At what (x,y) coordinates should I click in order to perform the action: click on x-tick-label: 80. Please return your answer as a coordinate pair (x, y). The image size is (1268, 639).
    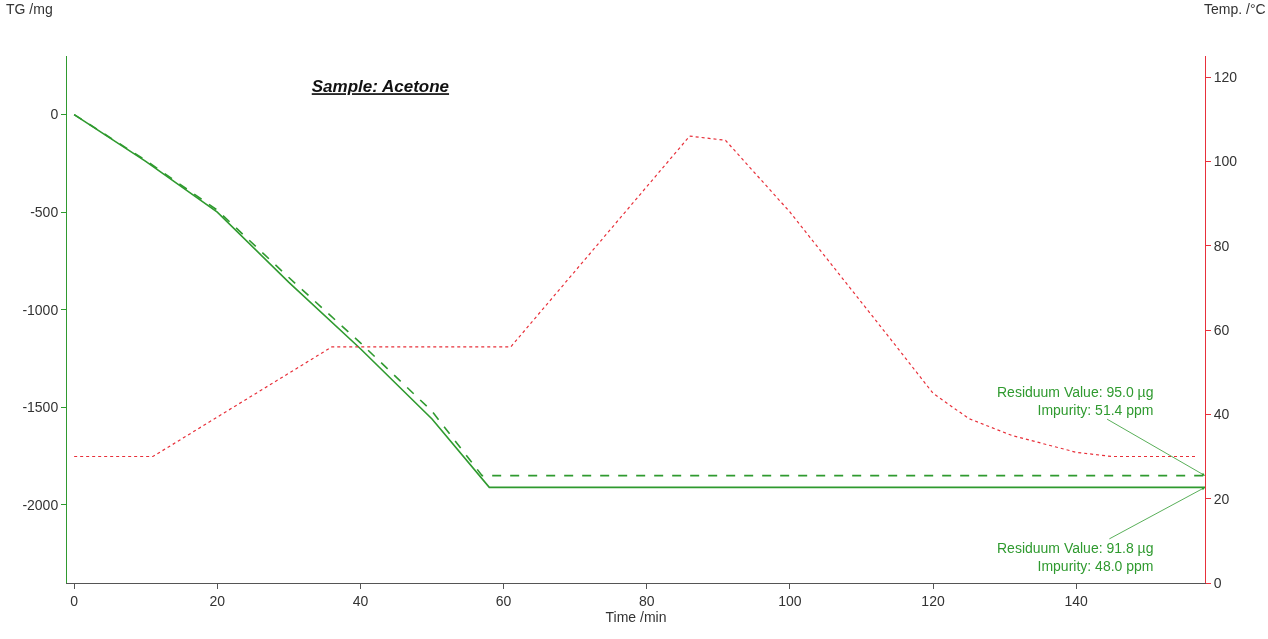
    Looking at the image, I should click on (646, 600).